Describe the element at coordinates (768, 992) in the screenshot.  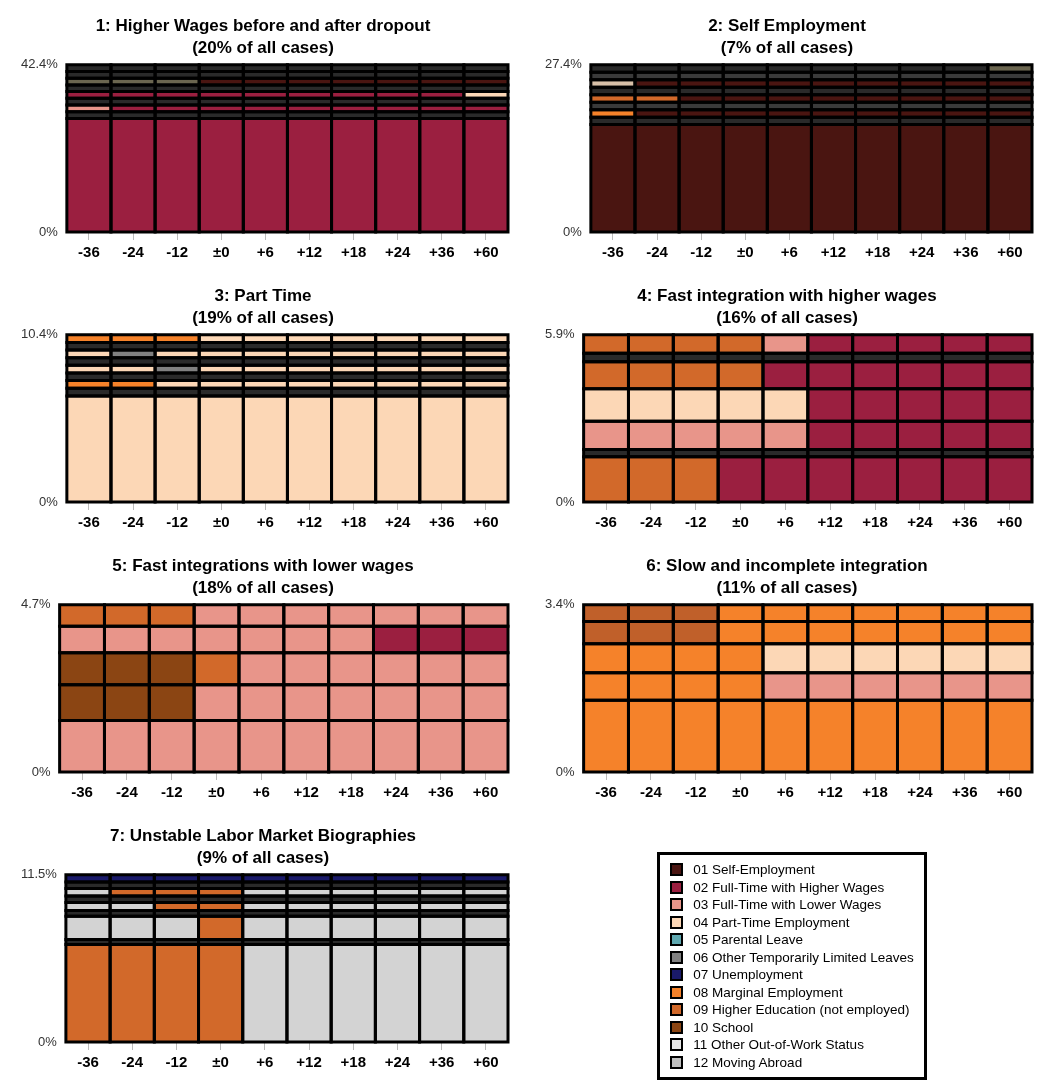
I see `category-label: 08 Marginal Employment` at that location.